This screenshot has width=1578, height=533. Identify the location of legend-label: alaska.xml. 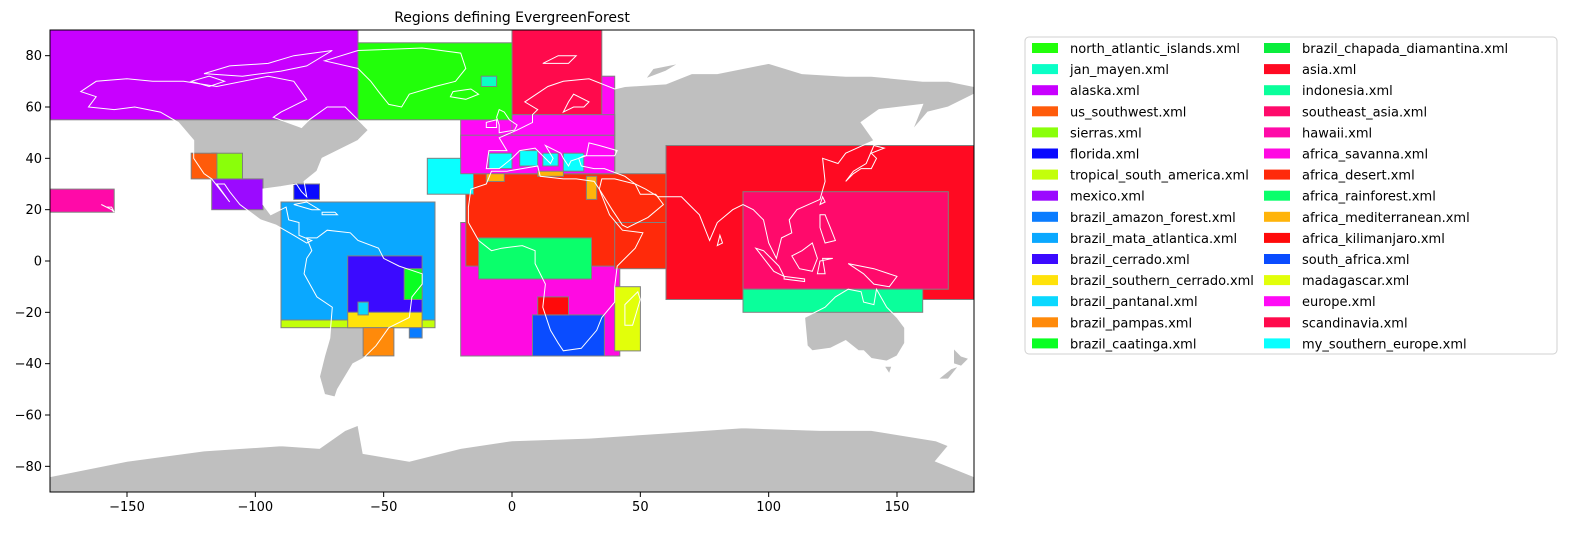
(1105, 91).